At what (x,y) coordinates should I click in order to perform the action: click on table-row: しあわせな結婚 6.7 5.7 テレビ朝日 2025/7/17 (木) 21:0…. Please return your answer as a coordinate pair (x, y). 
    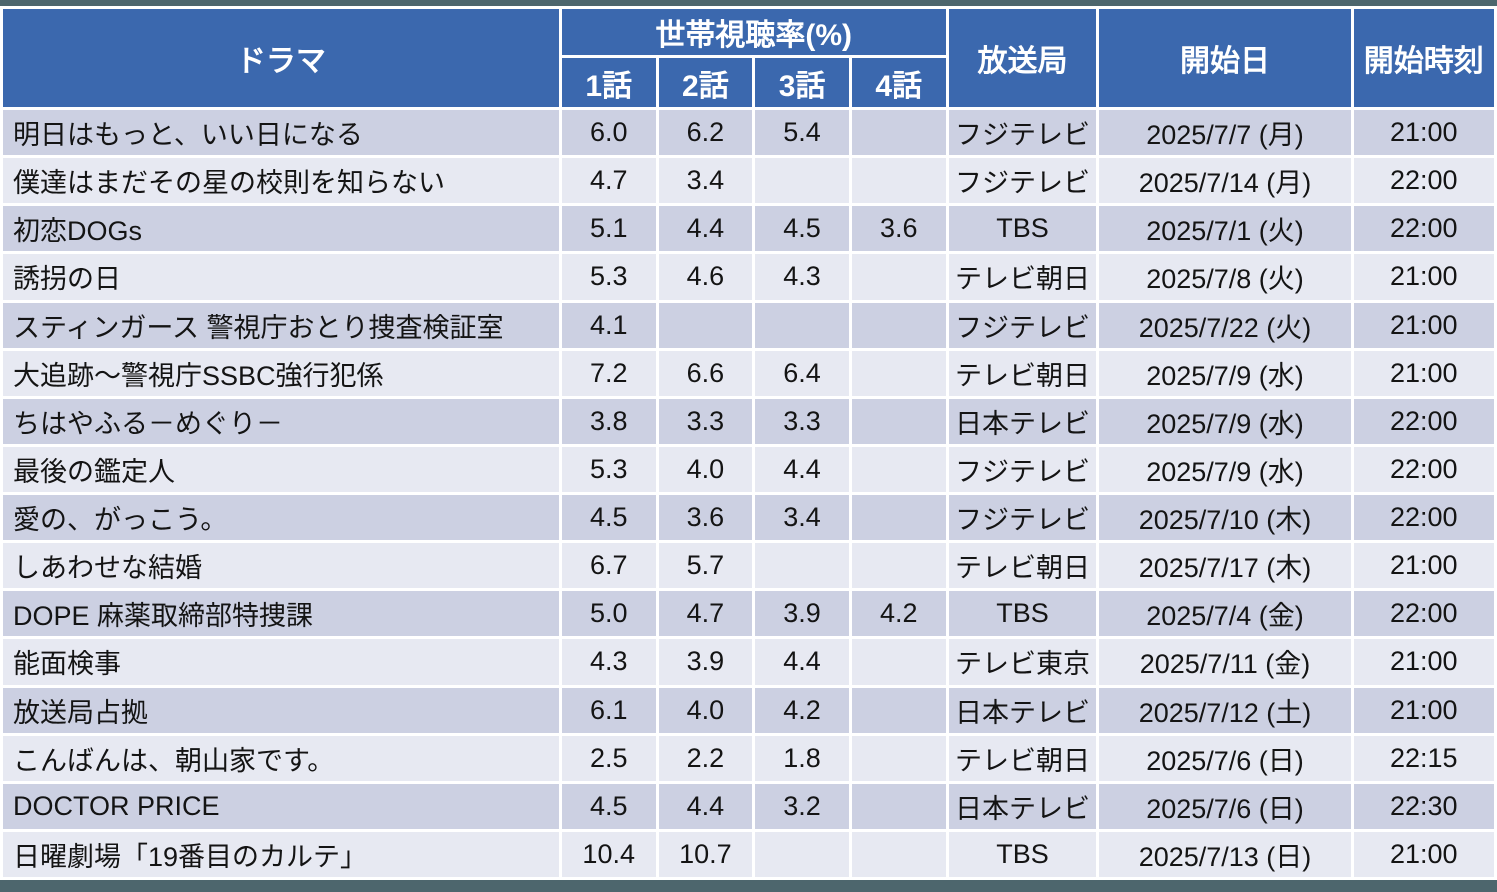
    Looking at the image, I should click on (748, 566).